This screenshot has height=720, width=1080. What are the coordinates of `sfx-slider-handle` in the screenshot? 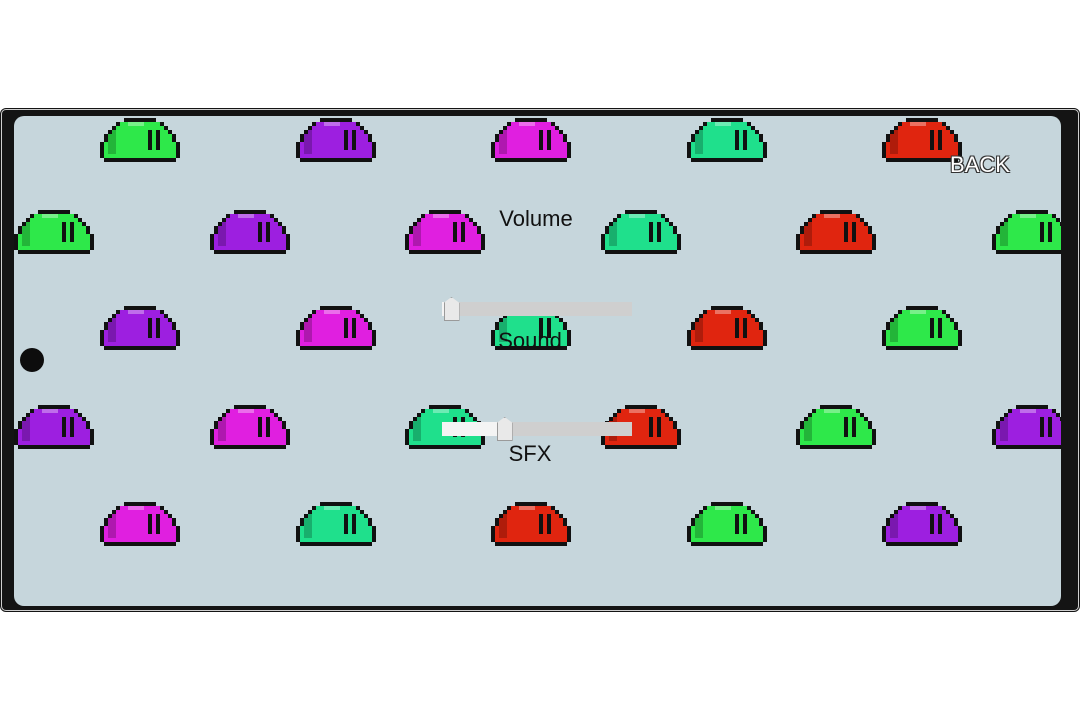 It's located at (504, 429).